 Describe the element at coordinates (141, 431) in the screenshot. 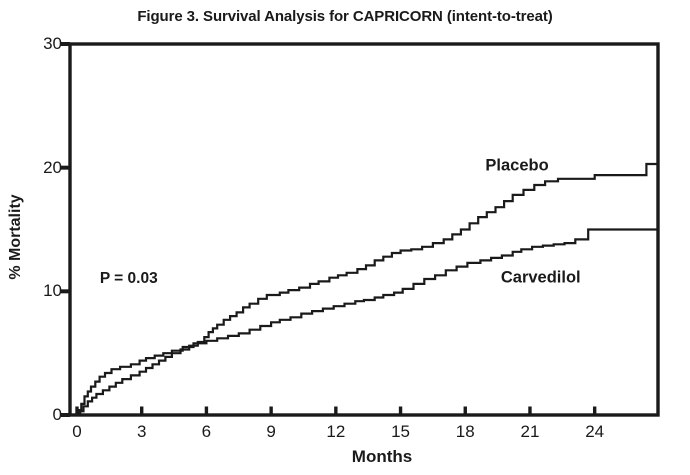

I see `x-tick-label-3: 3` at that location.